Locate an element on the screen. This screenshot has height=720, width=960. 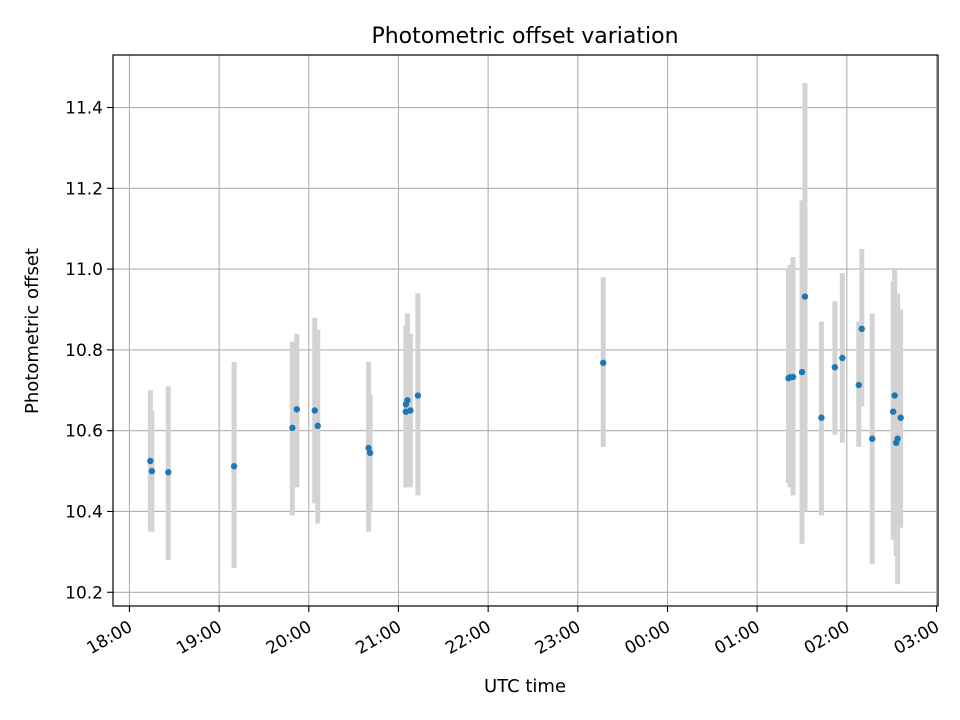
x-axis-label: UTC time is located at coordinates (525, 686).